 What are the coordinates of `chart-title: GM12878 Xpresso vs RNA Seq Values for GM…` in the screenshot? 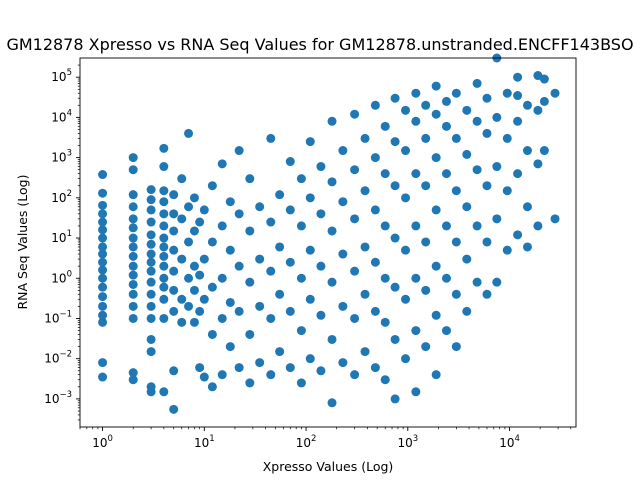 It's located at (319, 44).